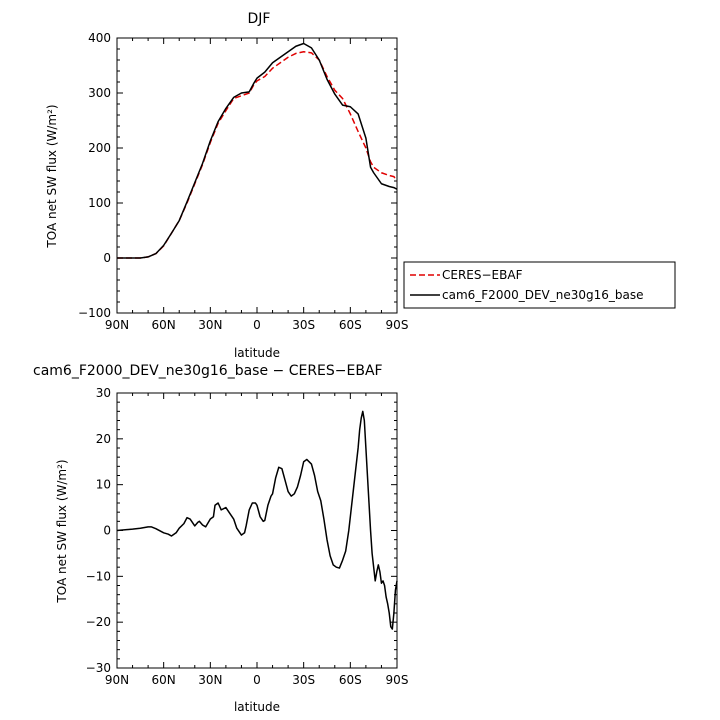  What do you see at coordinates (99, 203) in the screenshot?
I see `y-tick-label: 100` at bounding box center [99, 203].